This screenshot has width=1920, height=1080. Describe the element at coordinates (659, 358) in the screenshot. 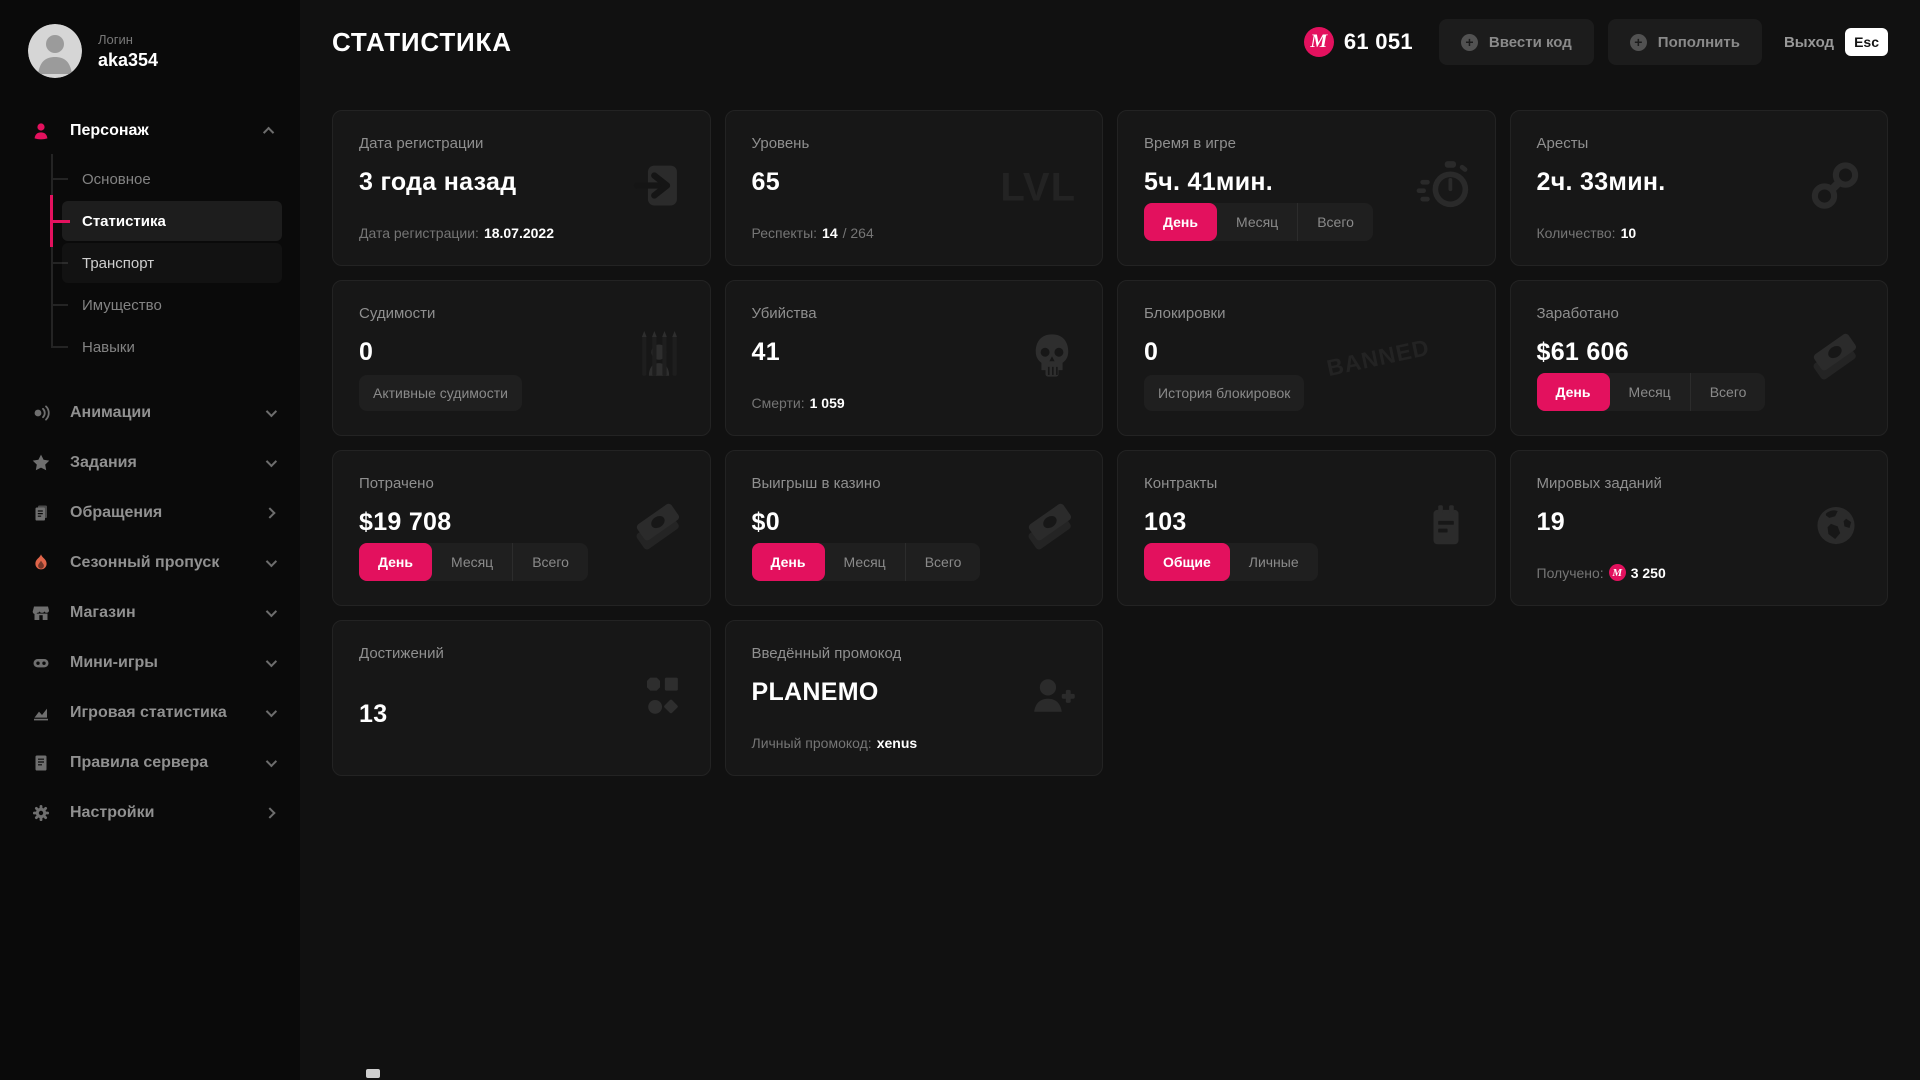

I see `jail-icon` at that location.